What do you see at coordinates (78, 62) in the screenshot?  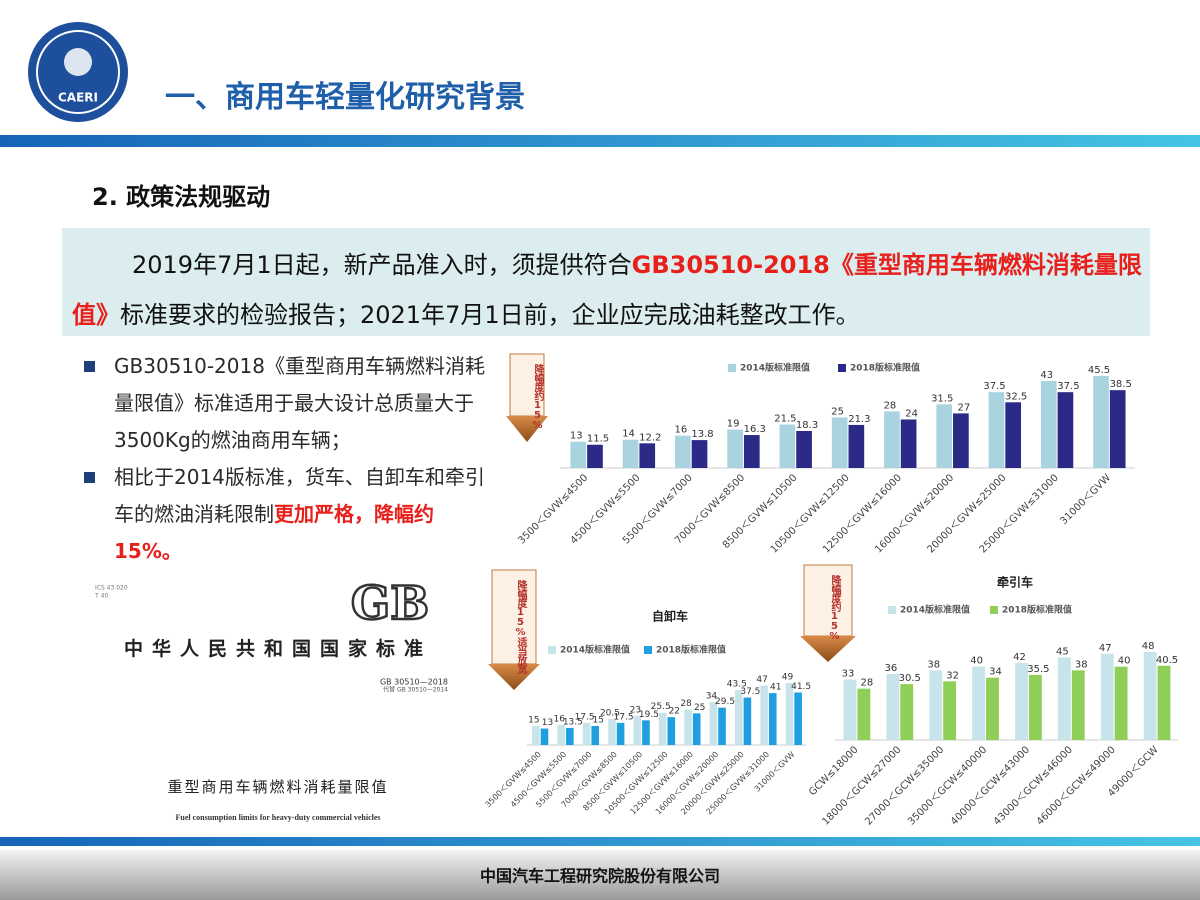 I see `logo-emblem` at bounding box center [78, 62].